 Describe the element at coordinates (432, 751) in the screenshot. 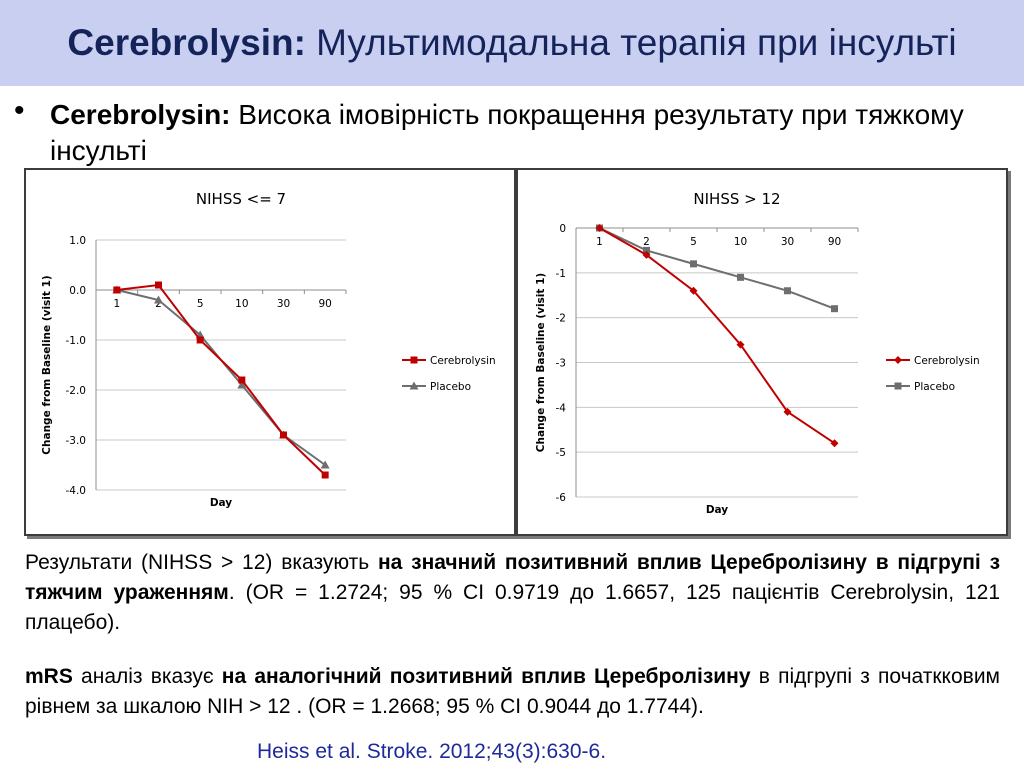

I see `citation: Heiss et al. Stroke. 2012;43(3):630-6.` at that location.